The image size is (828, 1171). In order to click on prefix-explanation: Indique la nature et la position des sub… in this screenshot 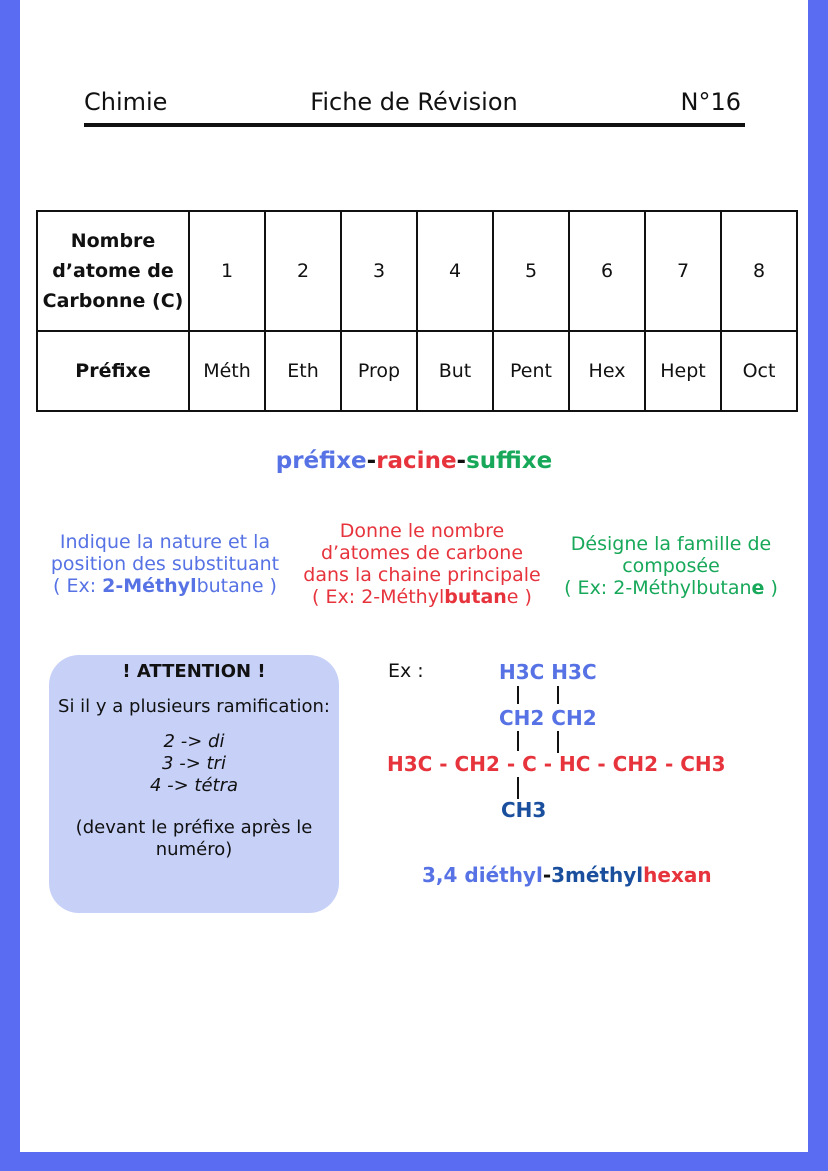, I will do `click(165, 564)`.